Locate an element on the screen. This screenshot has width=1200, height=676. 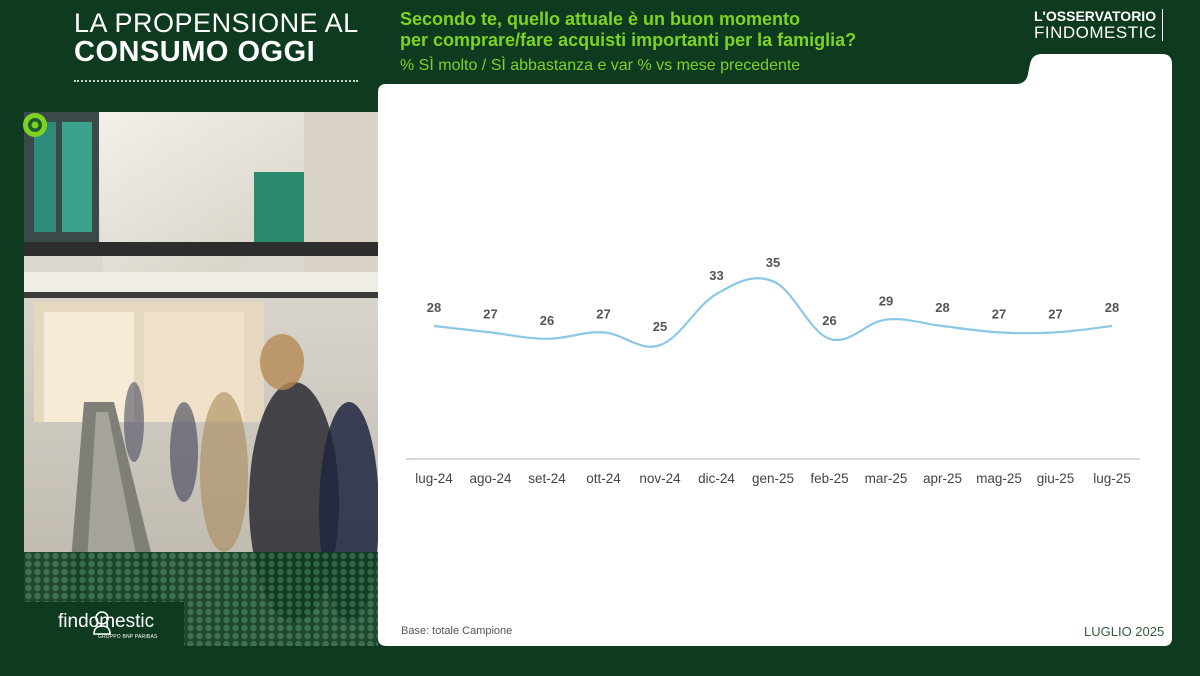
brand-line-1: L'OSSERVATORIO is located at coordinates (1095, 16).